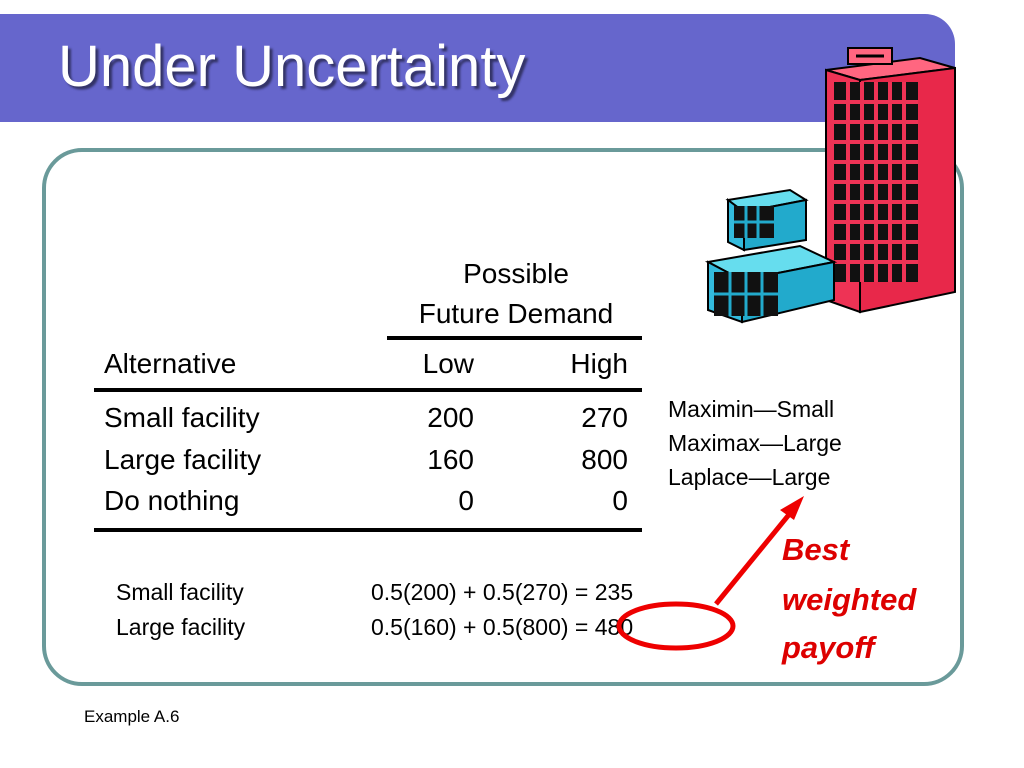 This screenshot has width=1024, height=768. Describe the element at coordinates (368, 530) in the screenshot. I see `table-bottom-rule` at that location.